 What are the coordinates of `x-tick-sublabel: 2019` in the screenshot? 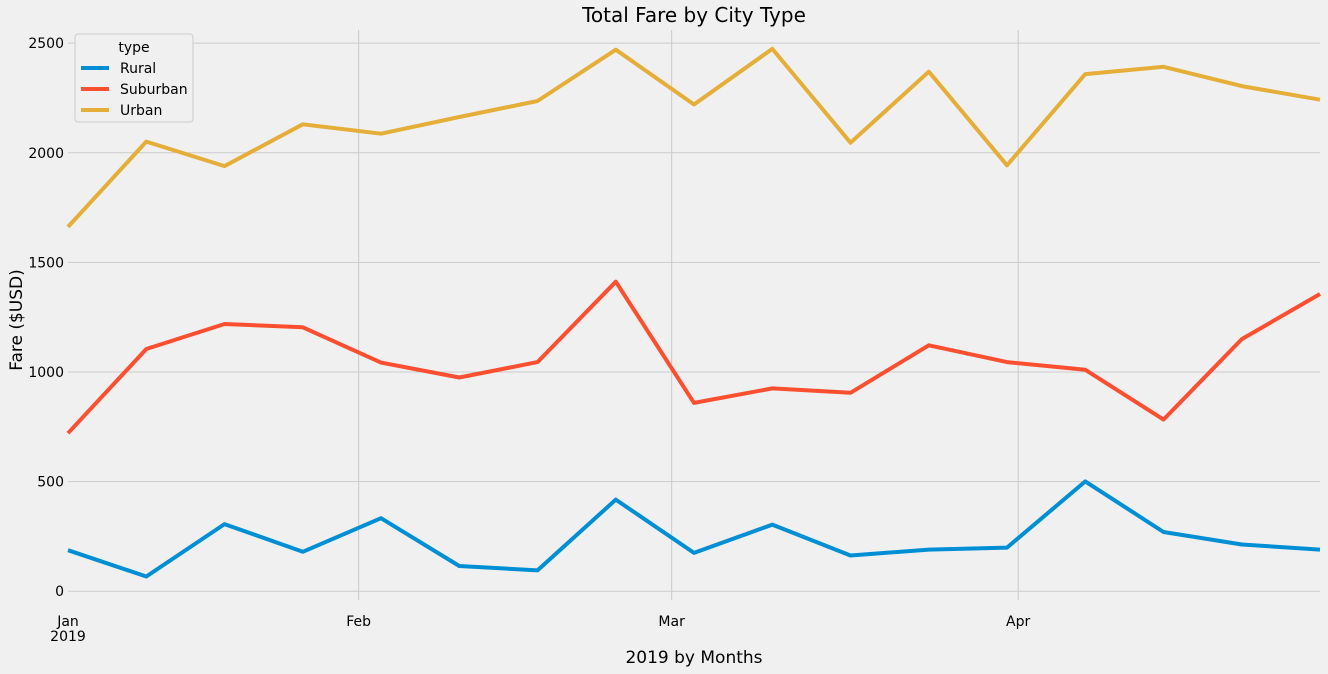 It's located at (68, 637).